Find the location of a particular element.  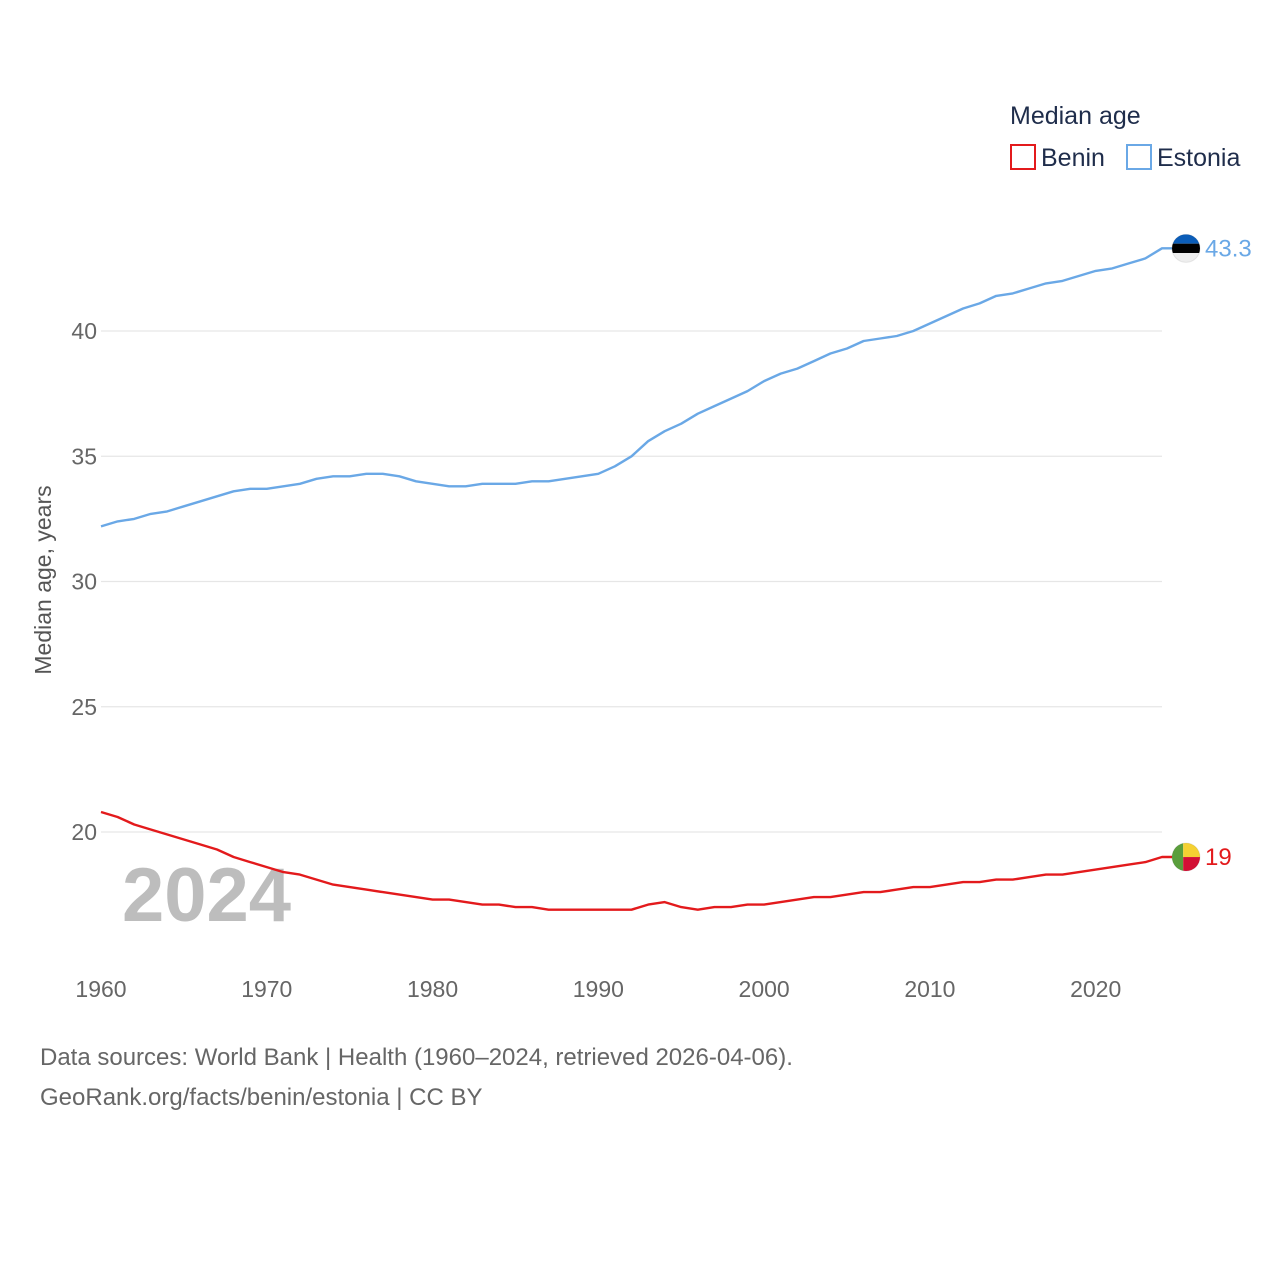

legend-item-estonia: Estonia is located at coordinates (1183, 158).